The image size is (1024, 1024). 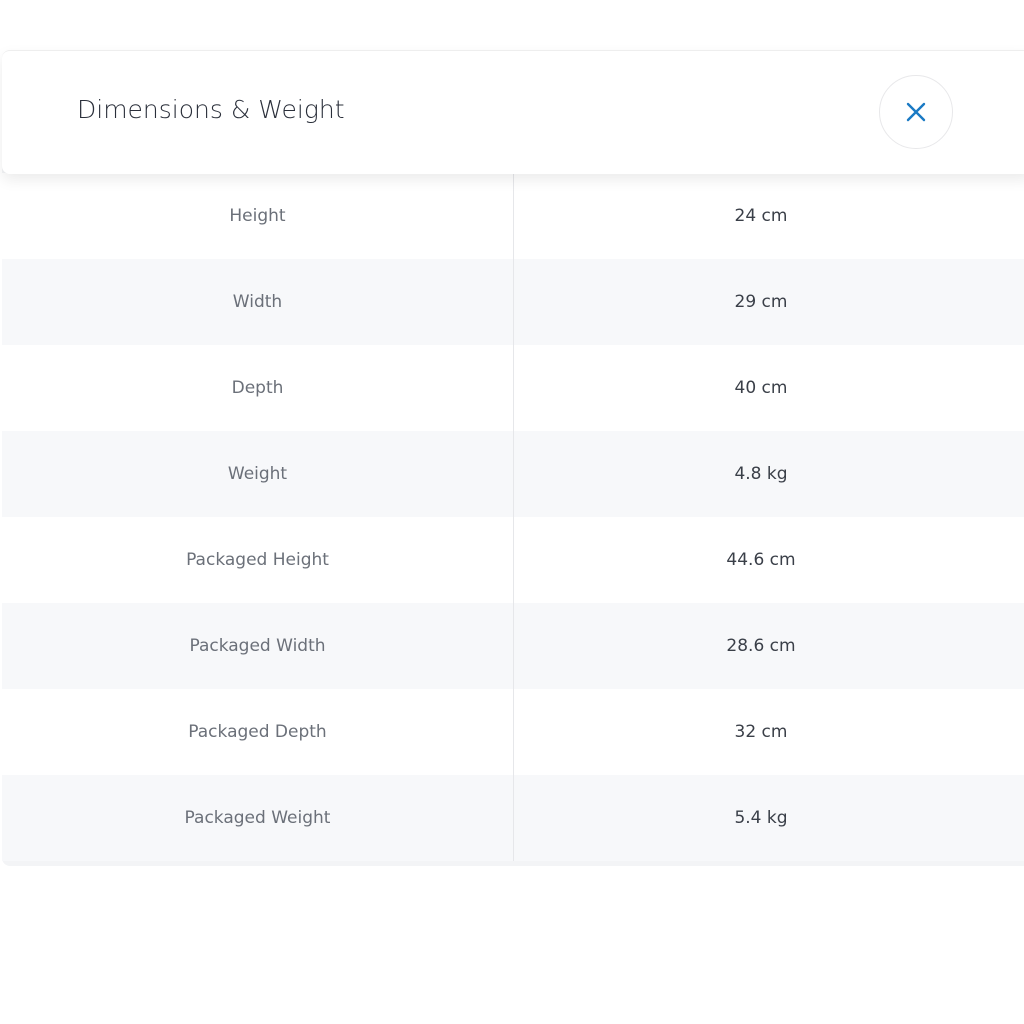 I want to click on modal-title: Dimensions & Weight, so click(x=211, y=109).